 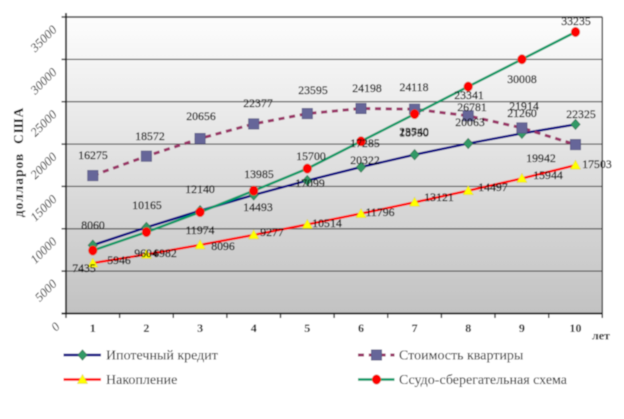 I want to click on svg-text: 15944, so click(x=548, y=175).